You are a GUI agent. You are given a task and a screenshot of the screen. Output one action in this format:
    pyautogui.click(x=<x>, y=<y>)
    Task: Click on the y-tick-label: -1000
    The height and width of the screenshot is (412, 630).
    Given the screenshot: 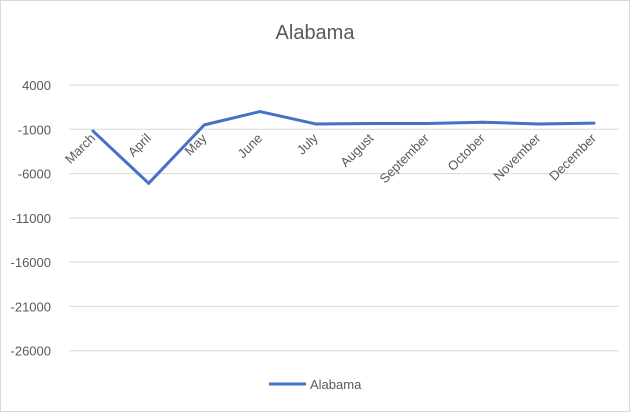 What is the action you would take?
    pyautogui.click(x=34, y=129)
    